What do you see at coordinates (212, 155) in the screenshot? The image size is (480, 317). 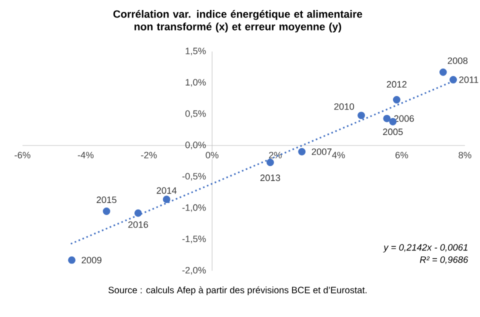 I see `x-tick-label: 0%` at bounding box center [212, 155].